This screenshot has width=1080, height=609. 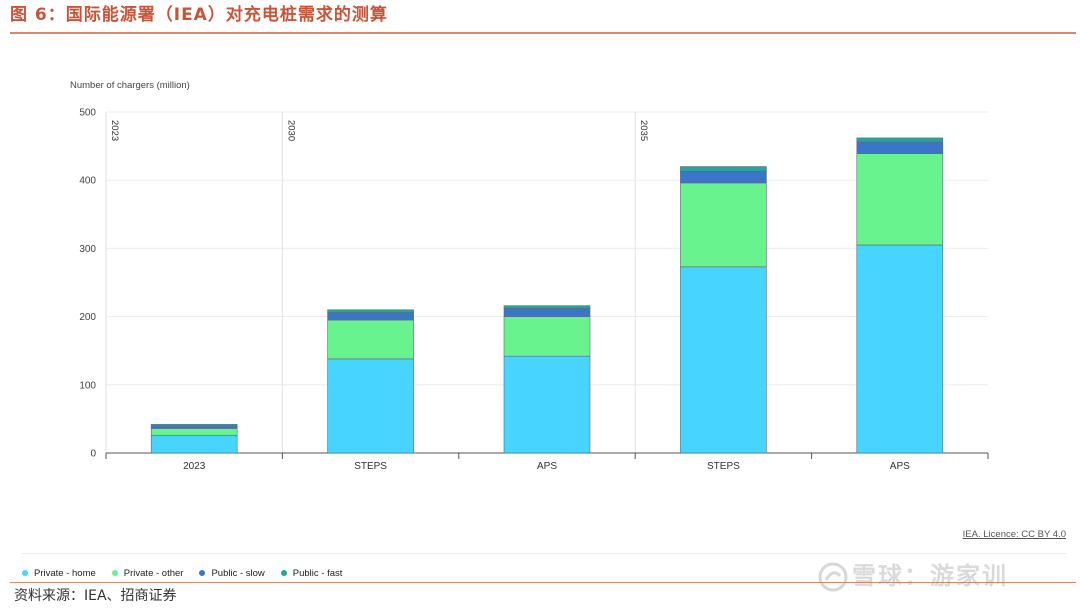 What do you see at coordinates (238, 573) in the screenshot?
I see `legend-label: Public - slow` at bounding box center [238, 573].